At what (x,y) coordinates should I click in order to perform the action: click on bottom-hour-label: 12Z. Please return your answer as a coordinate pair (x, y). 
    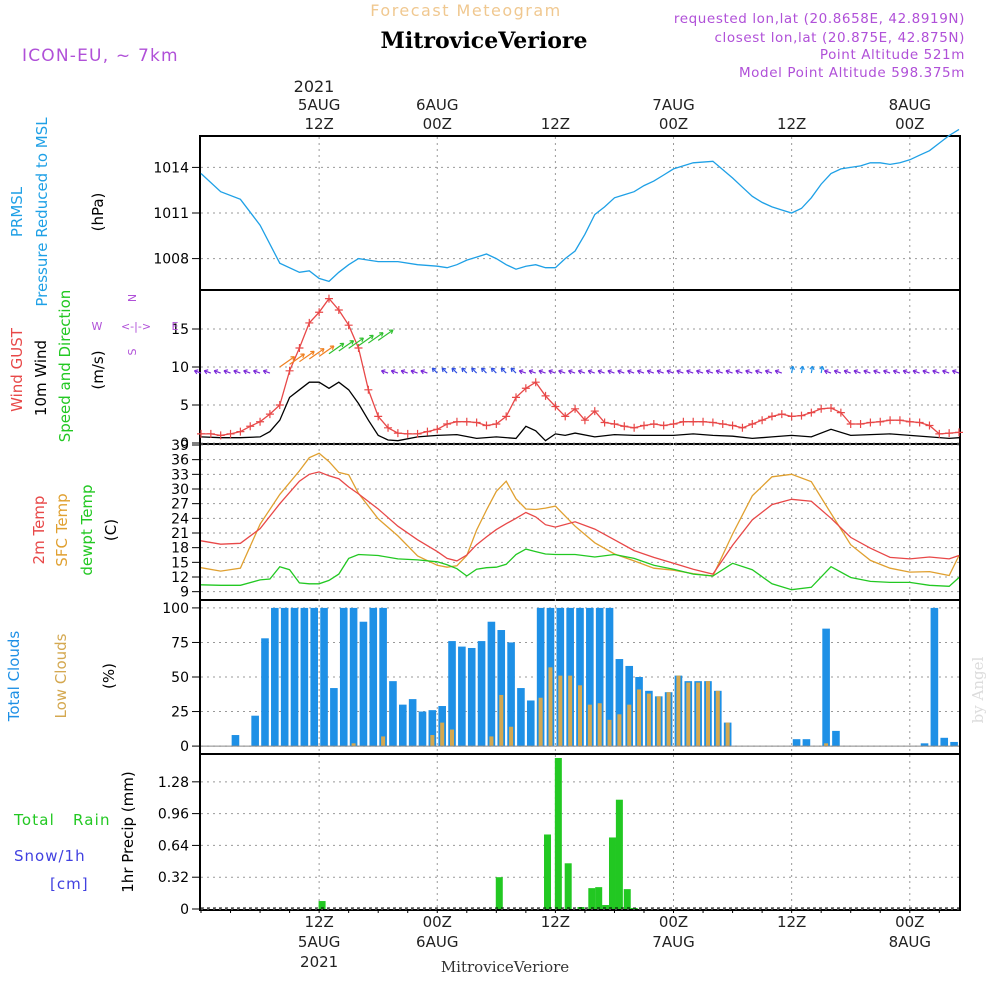
    Looking at the image, I should click on (318, 922).